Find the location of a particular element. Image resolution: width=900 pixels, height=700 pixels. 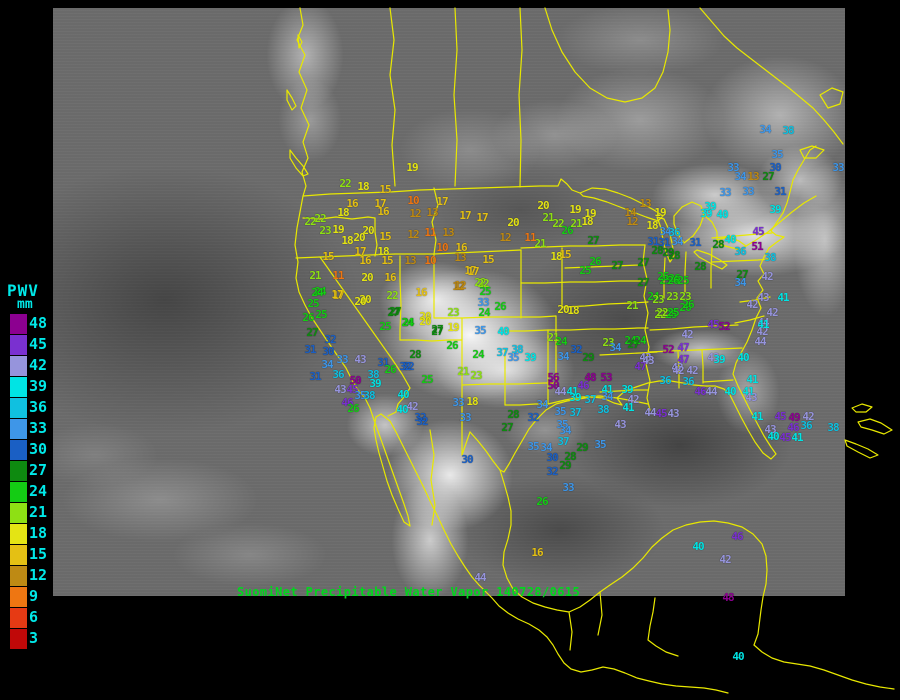

station-pwv-value: 12 is located at coordinates (413, 234).